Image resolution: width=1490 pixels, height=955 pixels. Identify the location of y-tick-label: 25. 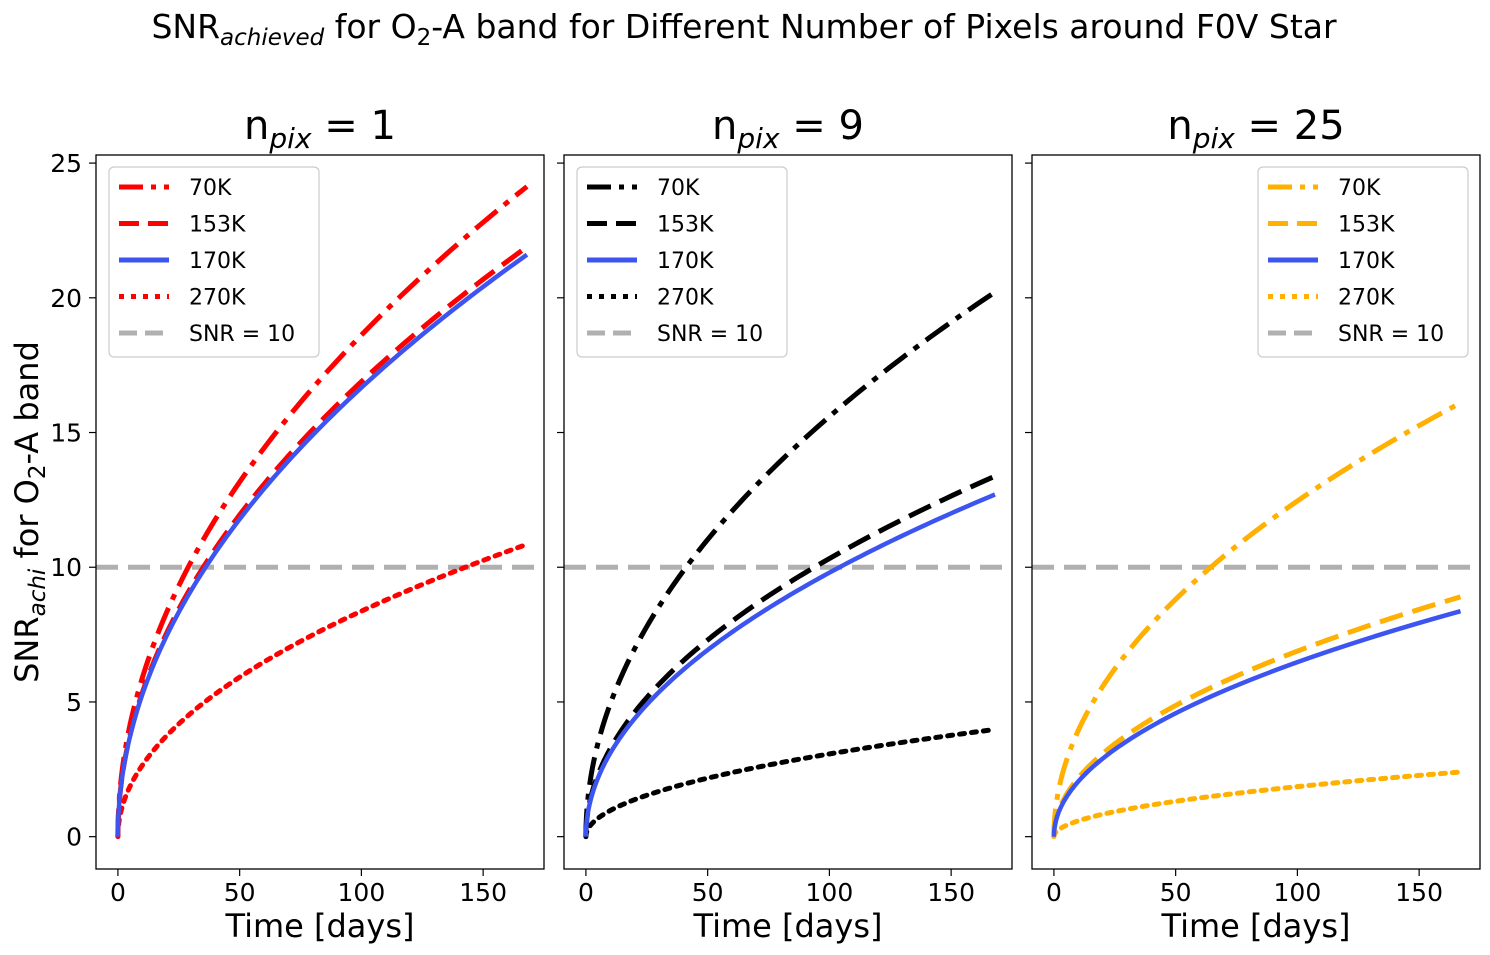
(66, 163).